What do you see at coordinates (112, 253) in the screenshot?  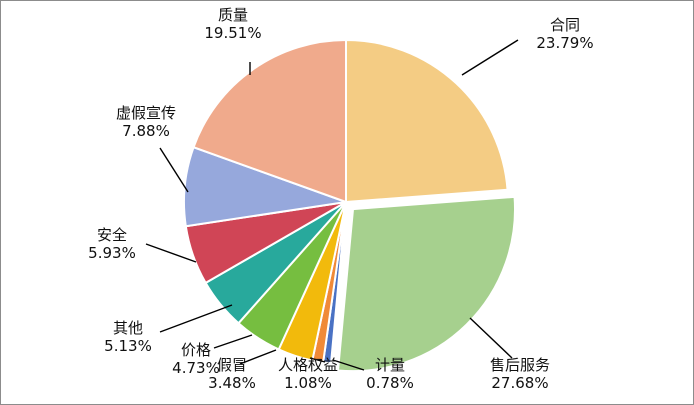 I see `slice-value-label-8: 5.93%` at bounding box center [112, 253].